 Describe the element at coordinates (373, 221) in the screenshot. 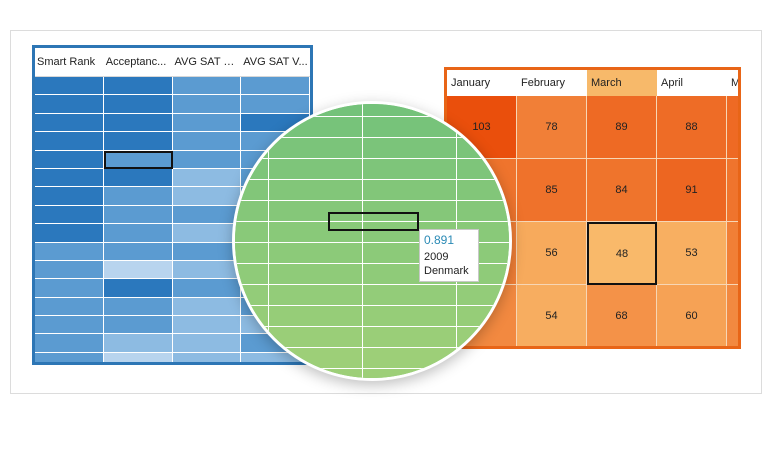

I see `magnified-selected-cell` at that location.